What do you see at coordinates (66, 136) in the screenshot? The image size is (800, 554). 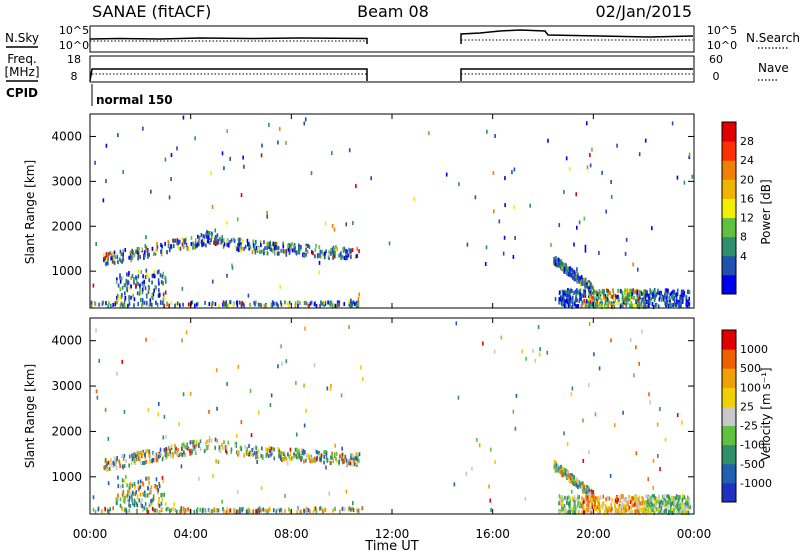 I see `y-tick-label: 4000` at bounding box center [66, 136].